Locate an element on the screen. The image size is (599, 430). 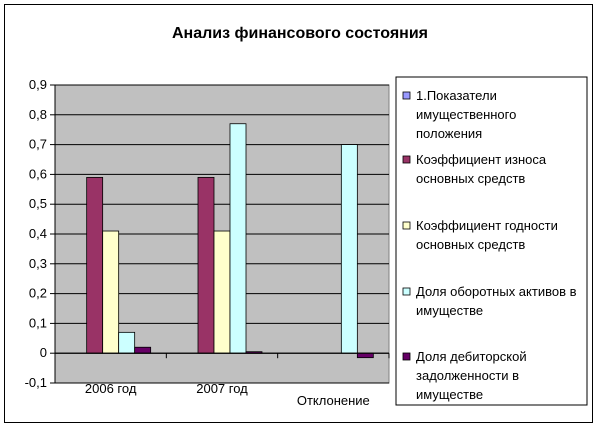
legend-label: Доля оборотных активов в is located at coordinates (496, 291).